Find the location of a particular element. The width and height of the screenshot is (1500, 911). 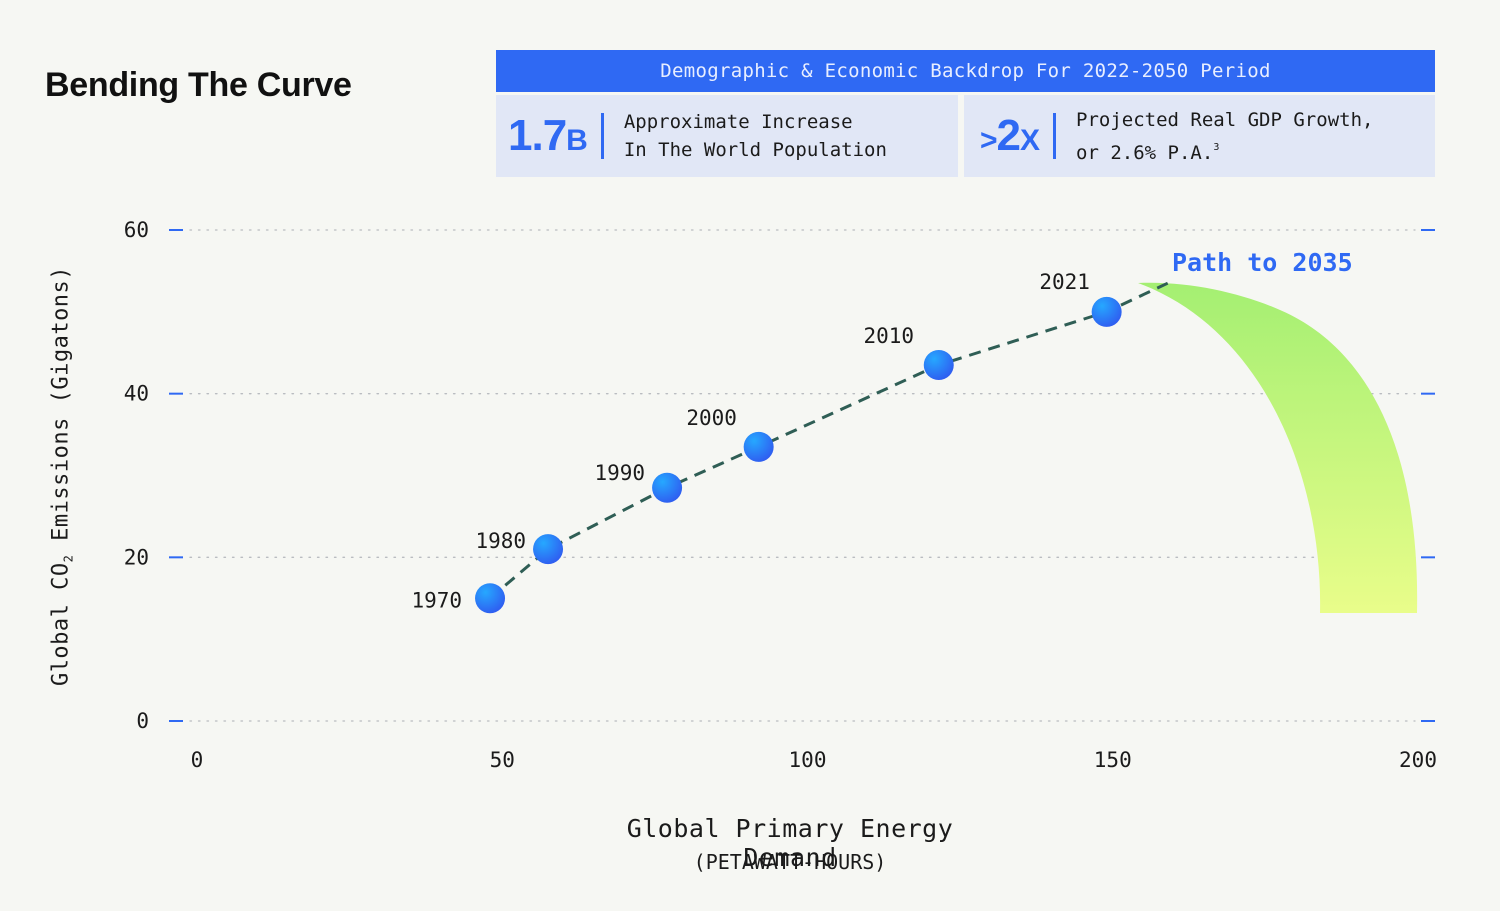

x-tick-label: 200 is located at coordinates (1418, 760).